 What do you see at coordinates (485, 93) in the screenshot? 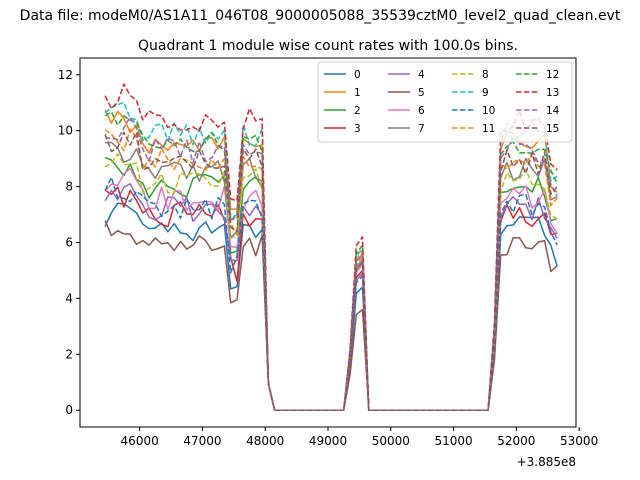
I see `legend-label-9: 9` at bounding box center [485, 93].